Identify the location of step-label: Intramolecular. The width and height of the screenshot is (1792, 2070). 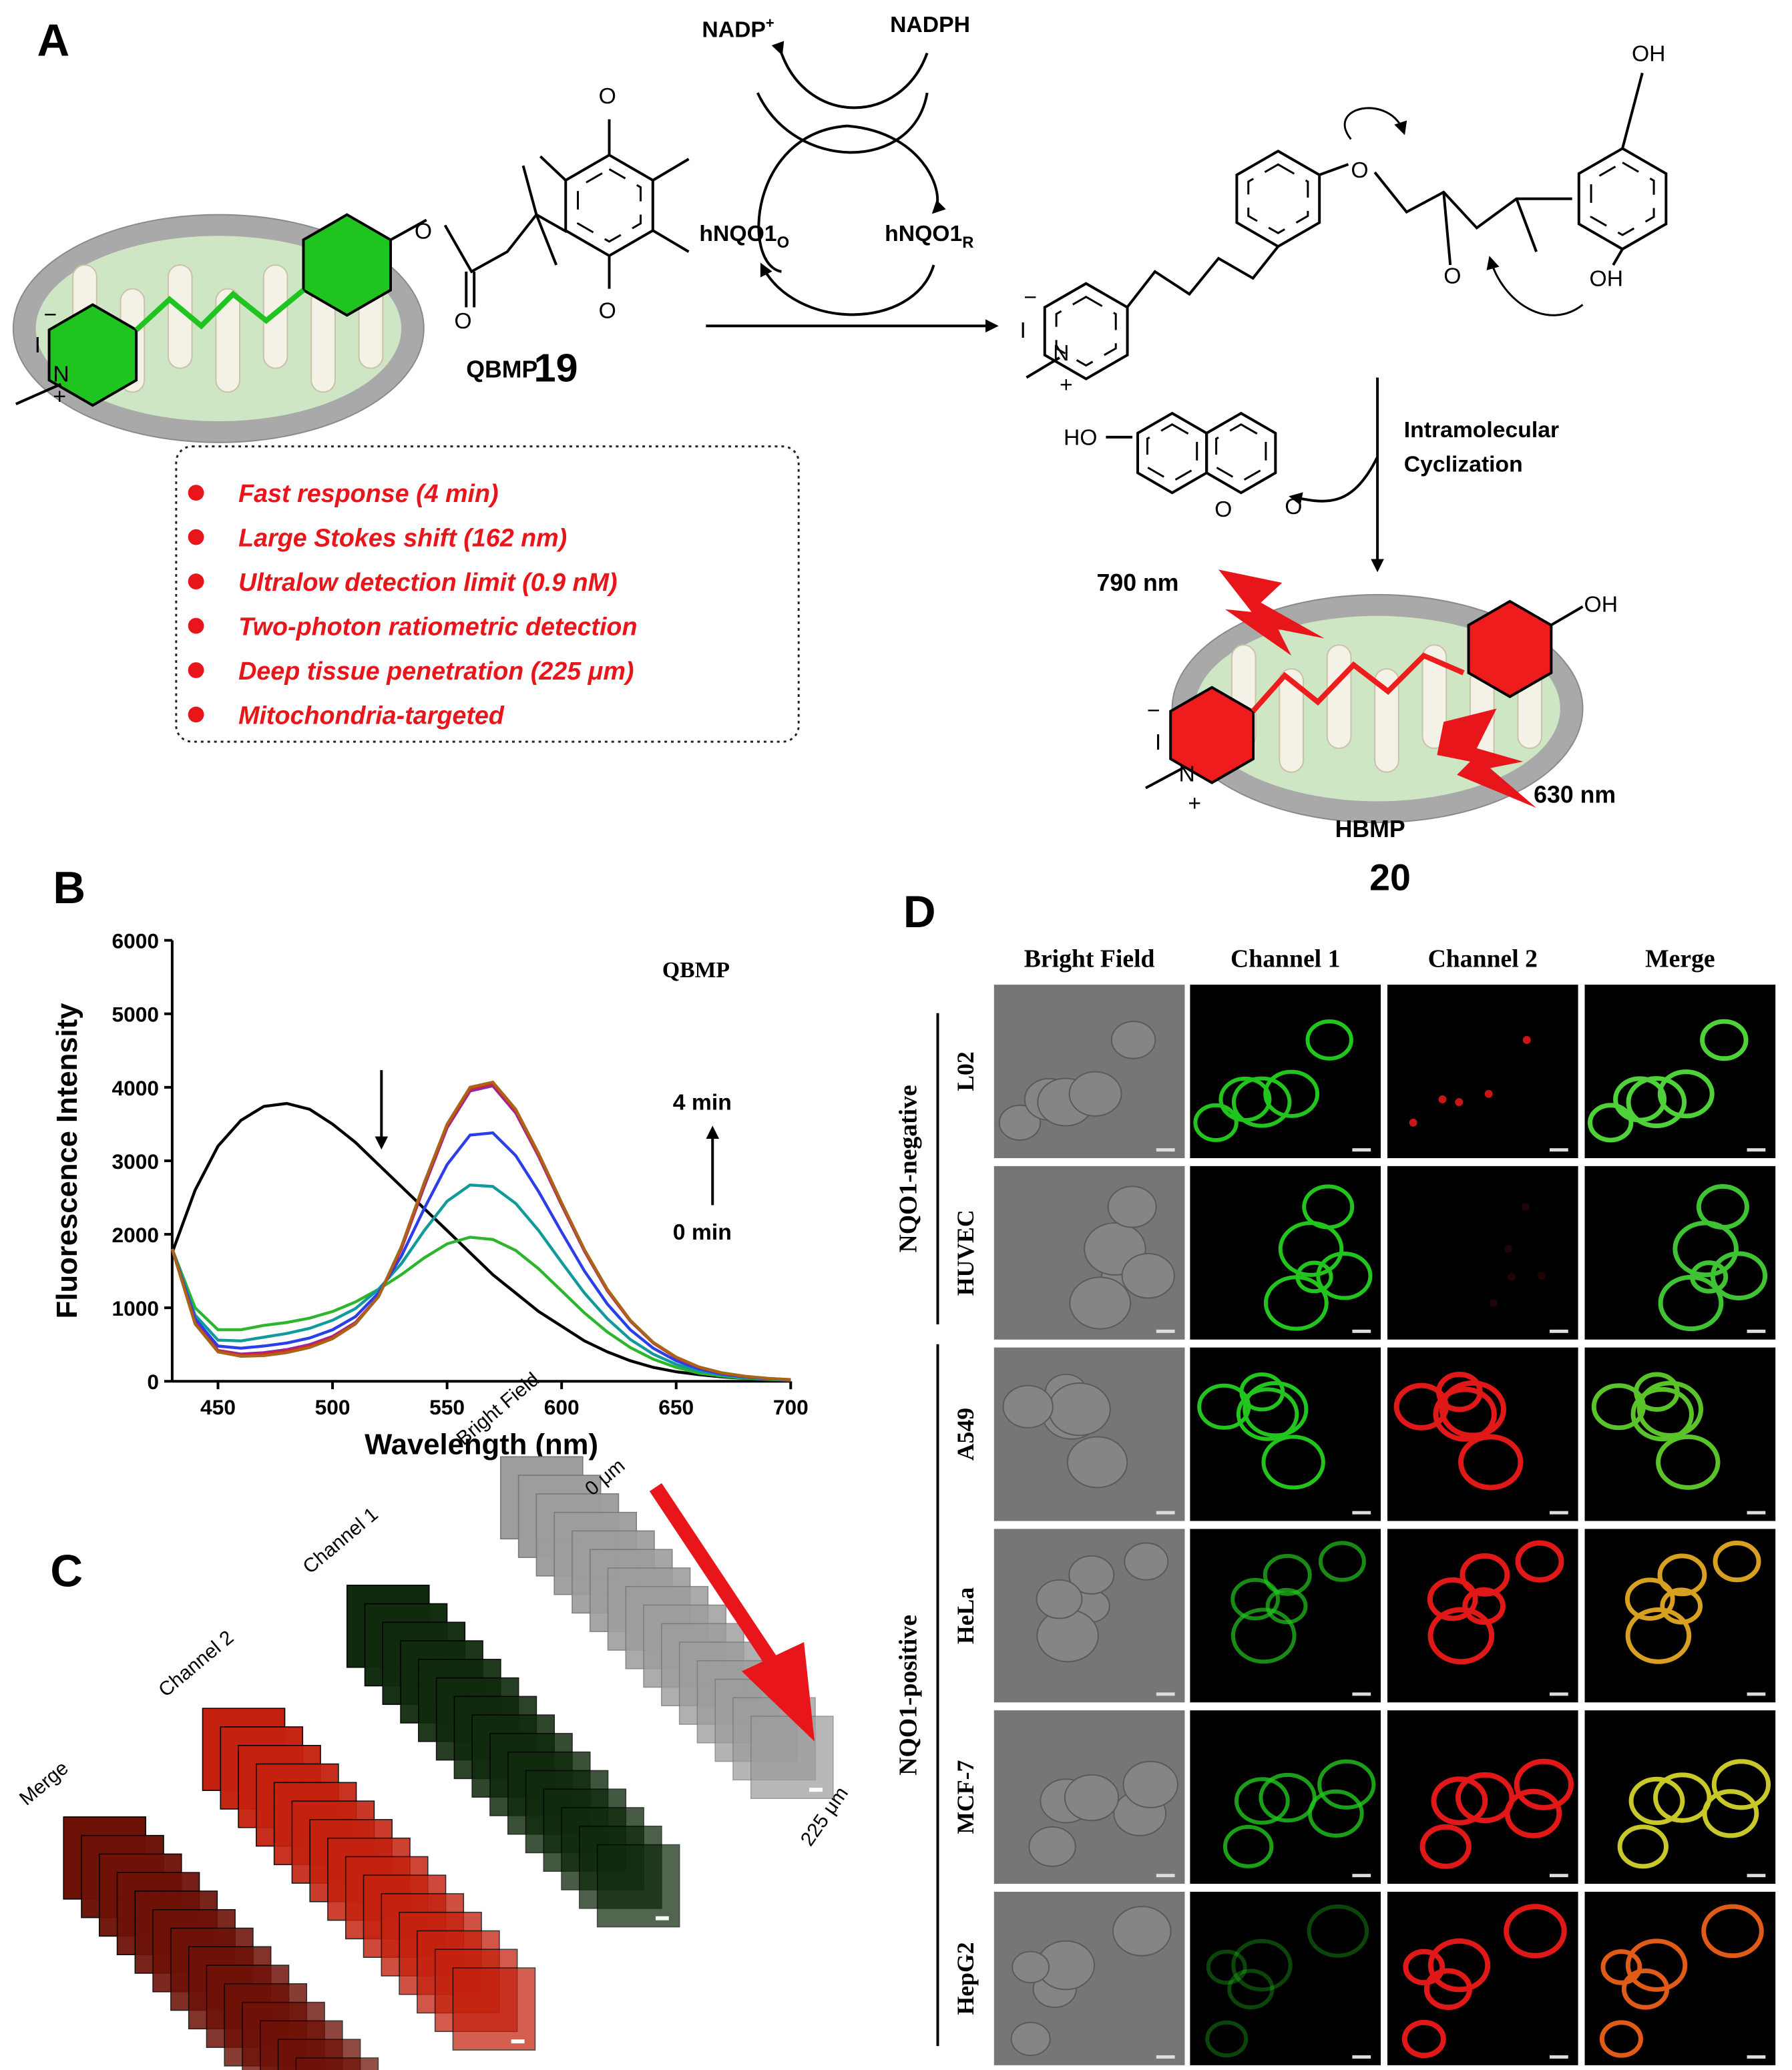
(1482, 430).